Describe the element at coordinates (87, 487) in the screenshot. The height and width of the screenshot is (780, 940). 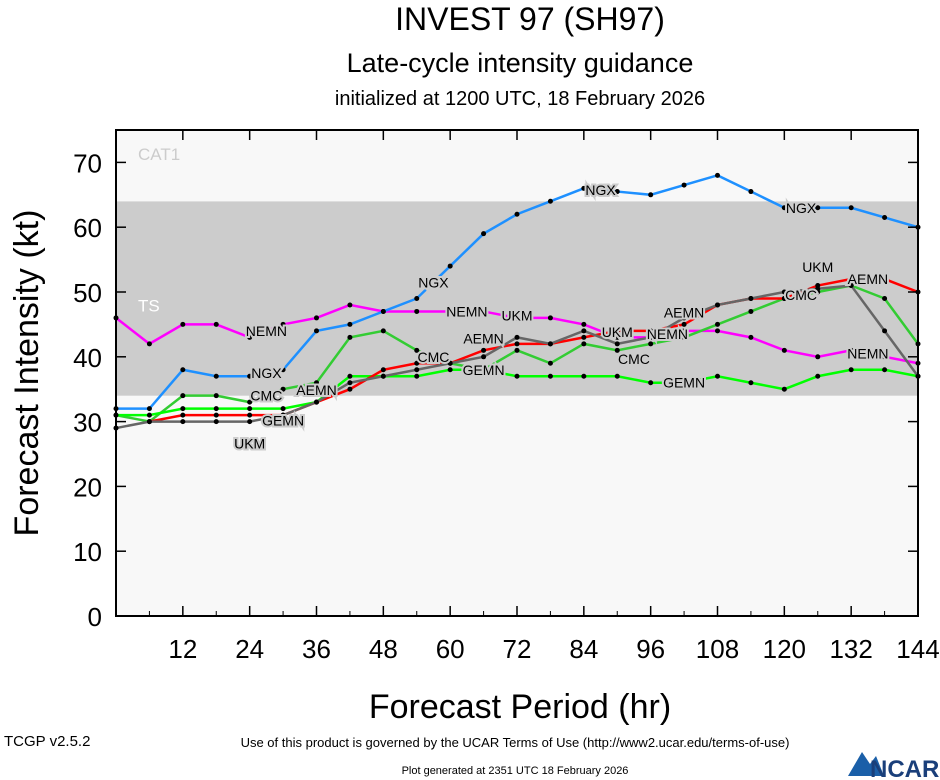
I see `y-tick-label: 20` at that location.